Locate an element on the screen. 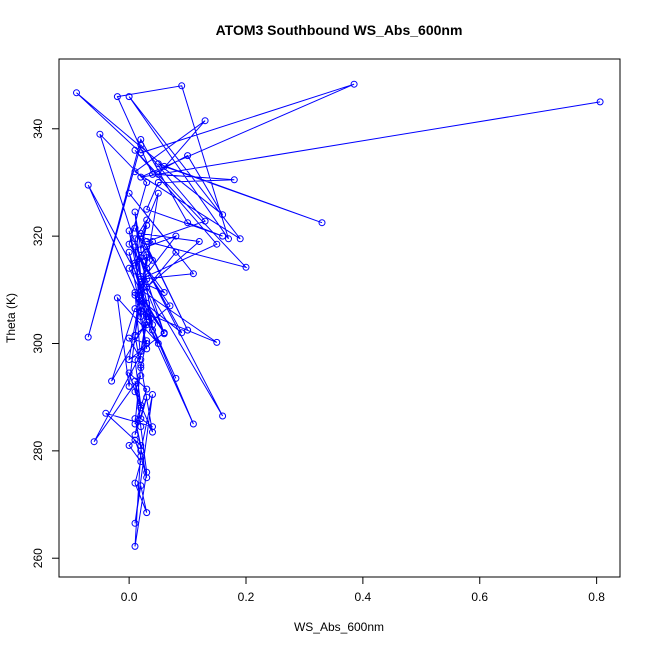 This screenshot has height=650, width=650. x-tick-label: 0.0 is located at coordinates (129, 597).